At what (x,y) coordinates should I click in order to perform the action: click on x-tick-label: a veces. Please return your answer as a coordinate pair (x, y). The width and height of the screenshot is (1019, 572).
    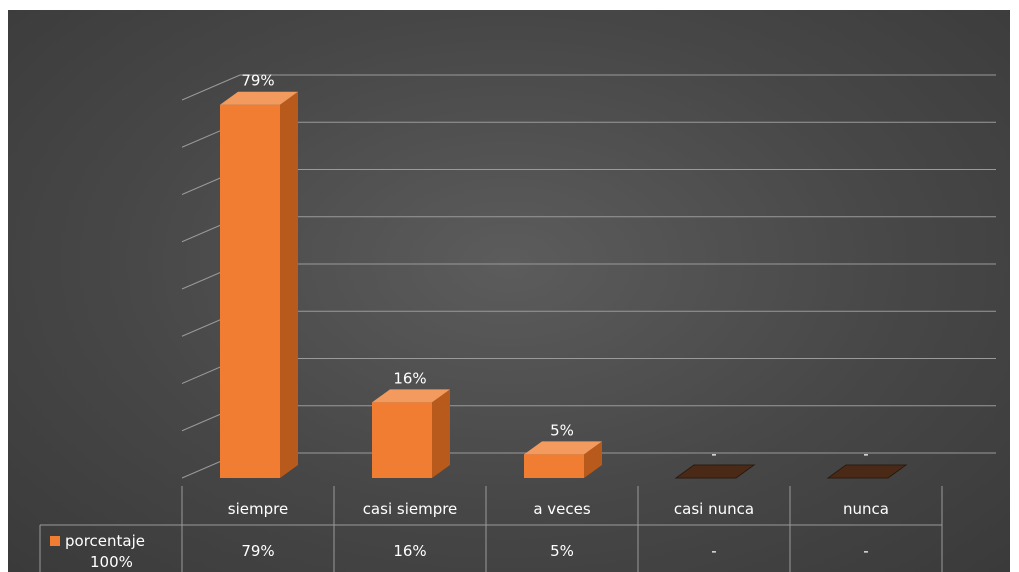
    Looking at the image, I should click on (562, 509).